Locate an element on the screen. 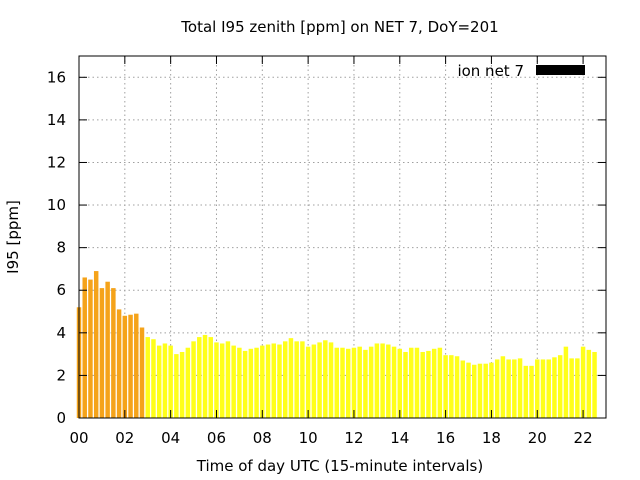  x-axis-label: Time of day UTC (15-minute intervals) is located at coordinates (339, 466).